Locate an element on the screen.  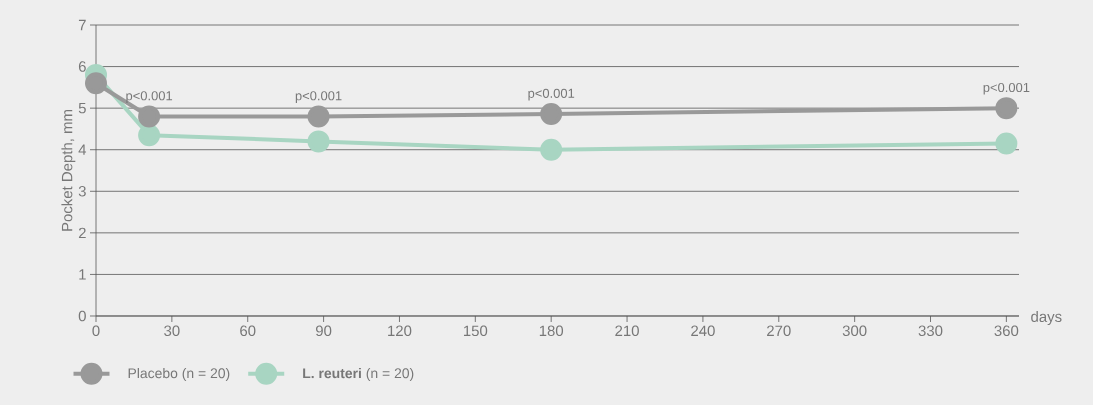
x-tick-label: 210 is located at coordinates (627, 331).